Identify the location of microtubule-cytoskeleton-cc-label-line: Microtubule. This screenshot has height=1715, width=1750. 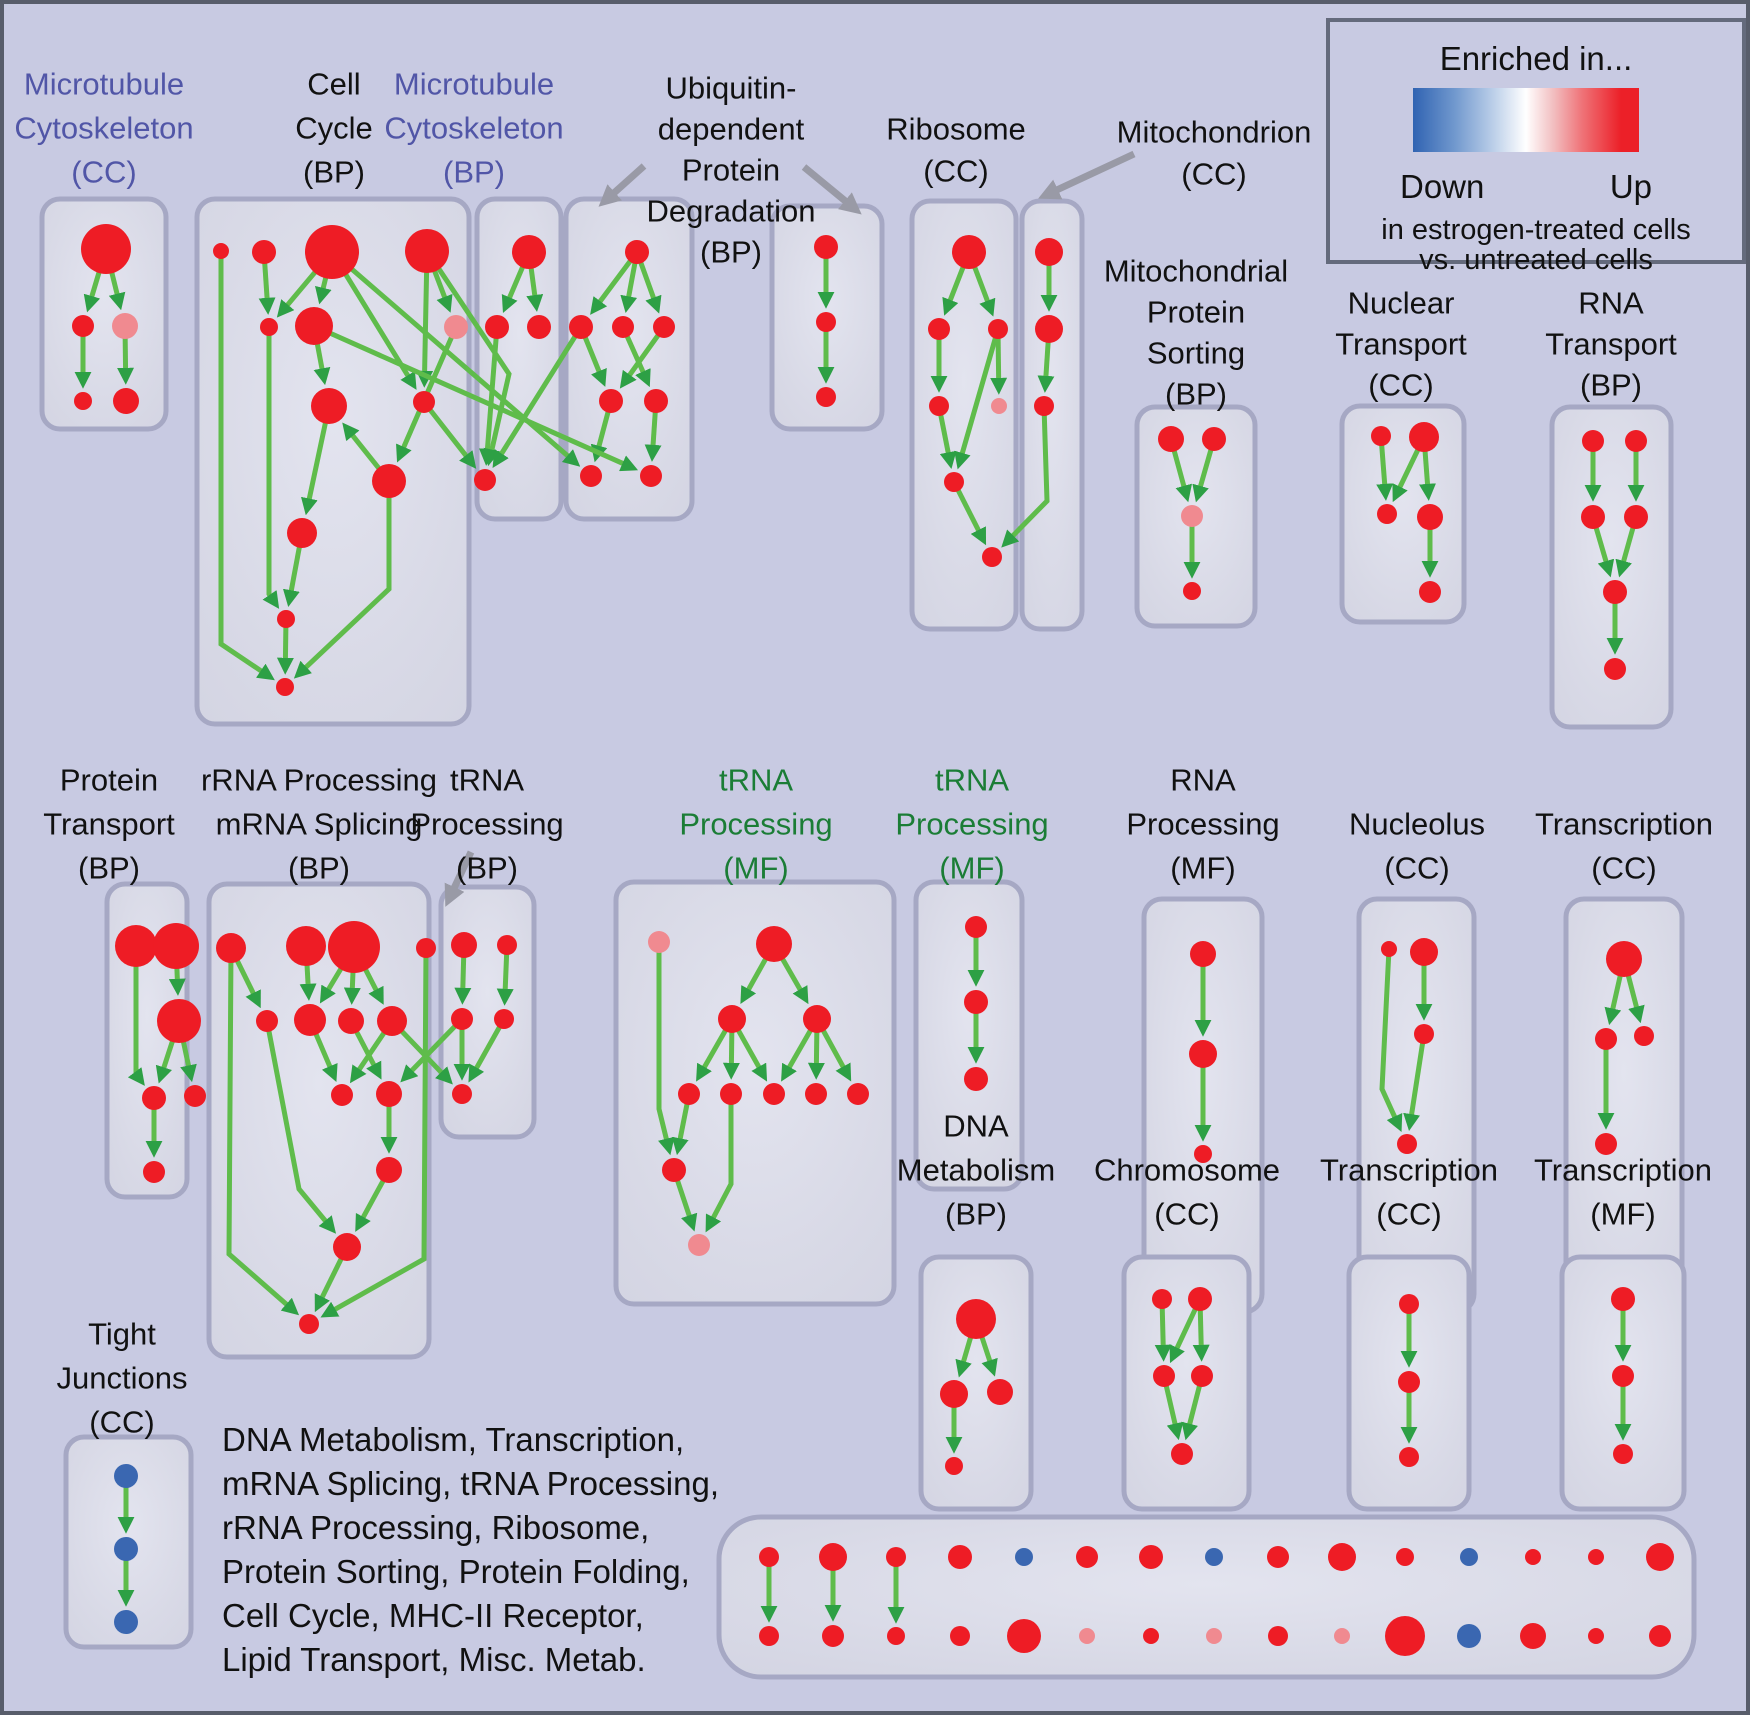
(104, 84).